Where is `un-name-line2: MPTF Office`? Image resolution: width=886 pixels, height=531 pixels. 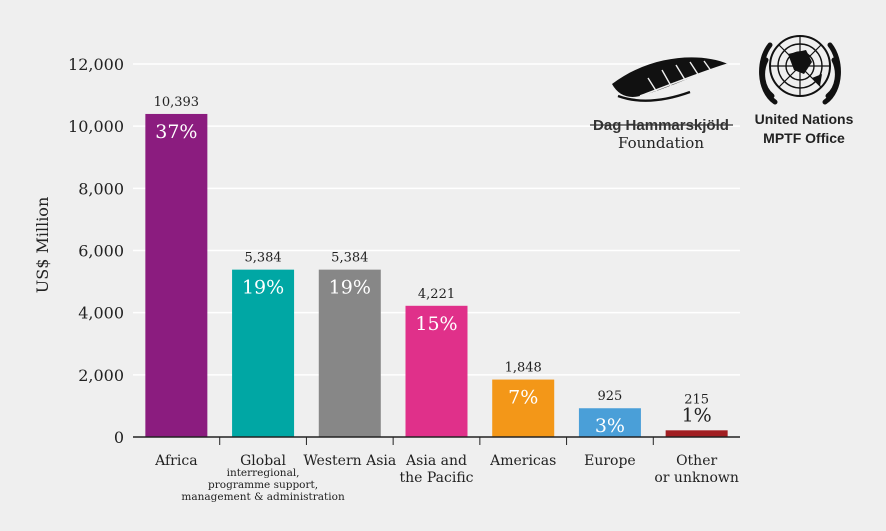
un-name-line2: MPTF Office is located at coordinates (804, 138).